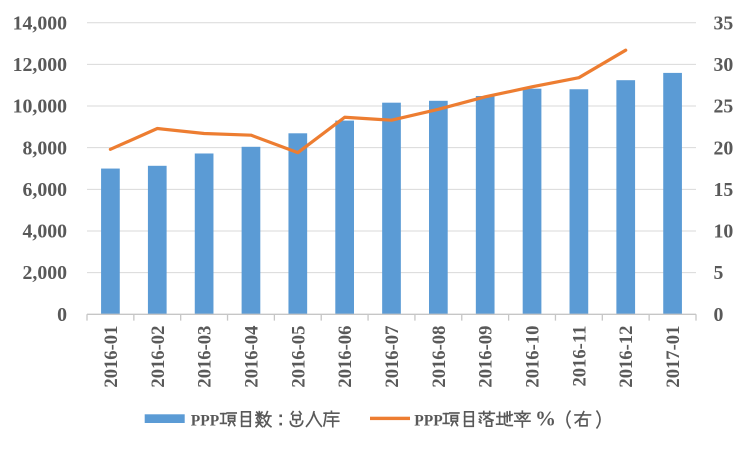 Image resolution: width=750 pixels, height=455 pixels. What do you see at coordinates (673, 357) in the screenshot?
I see `svg-text: 2017-01` at bounding box center [673, 357].